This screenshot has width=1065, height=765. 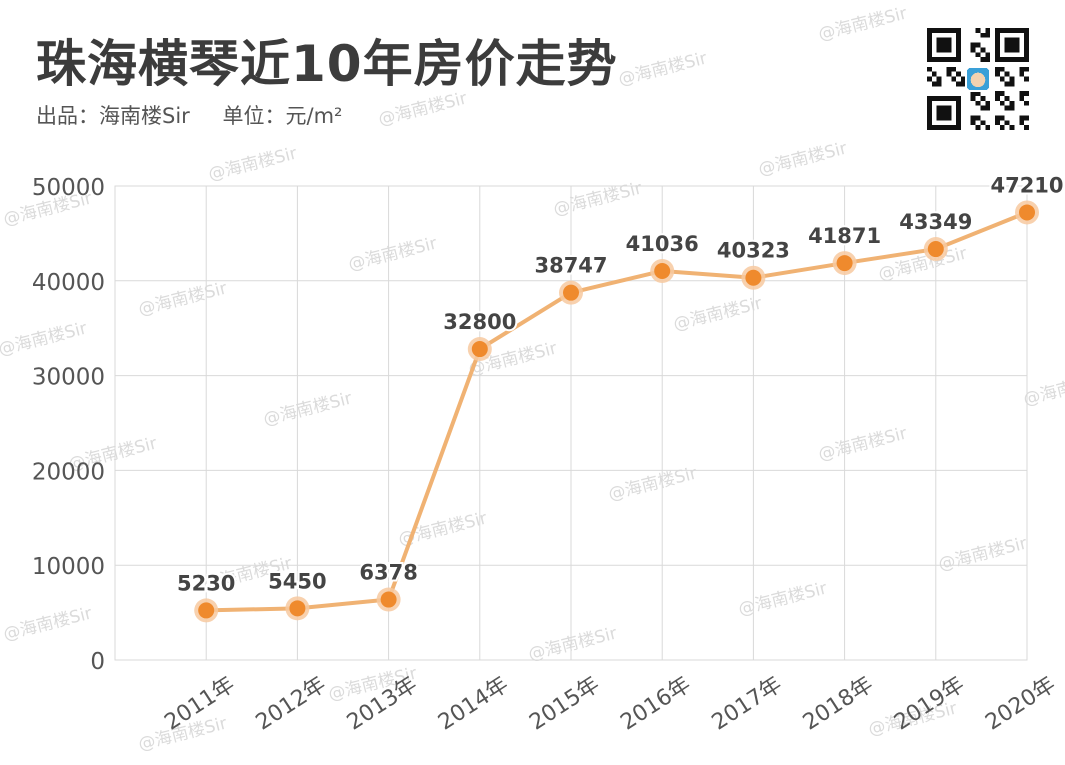 I want to click on x-tick-label: 2017年, so click(x=747, y=703).